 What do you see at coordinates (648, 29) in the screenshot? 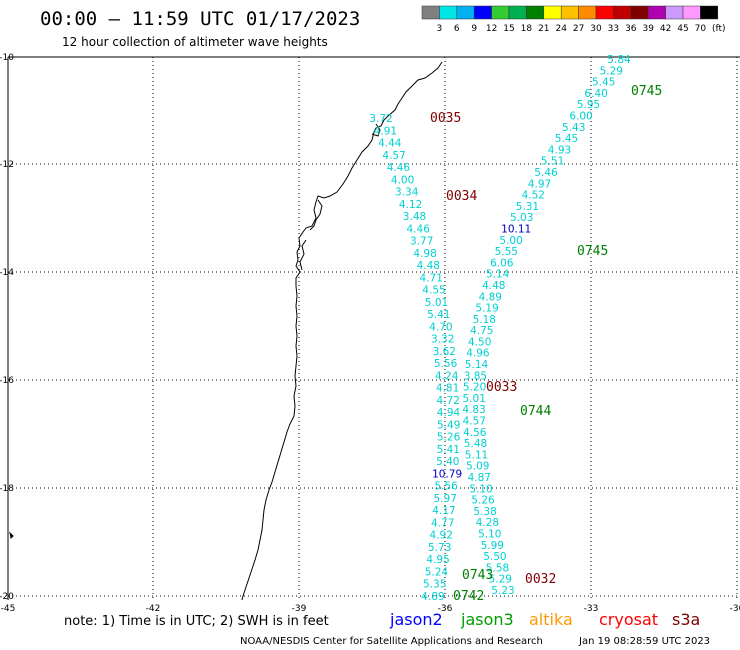
I see `legend-label: 39` at bounding box center [648, 29].